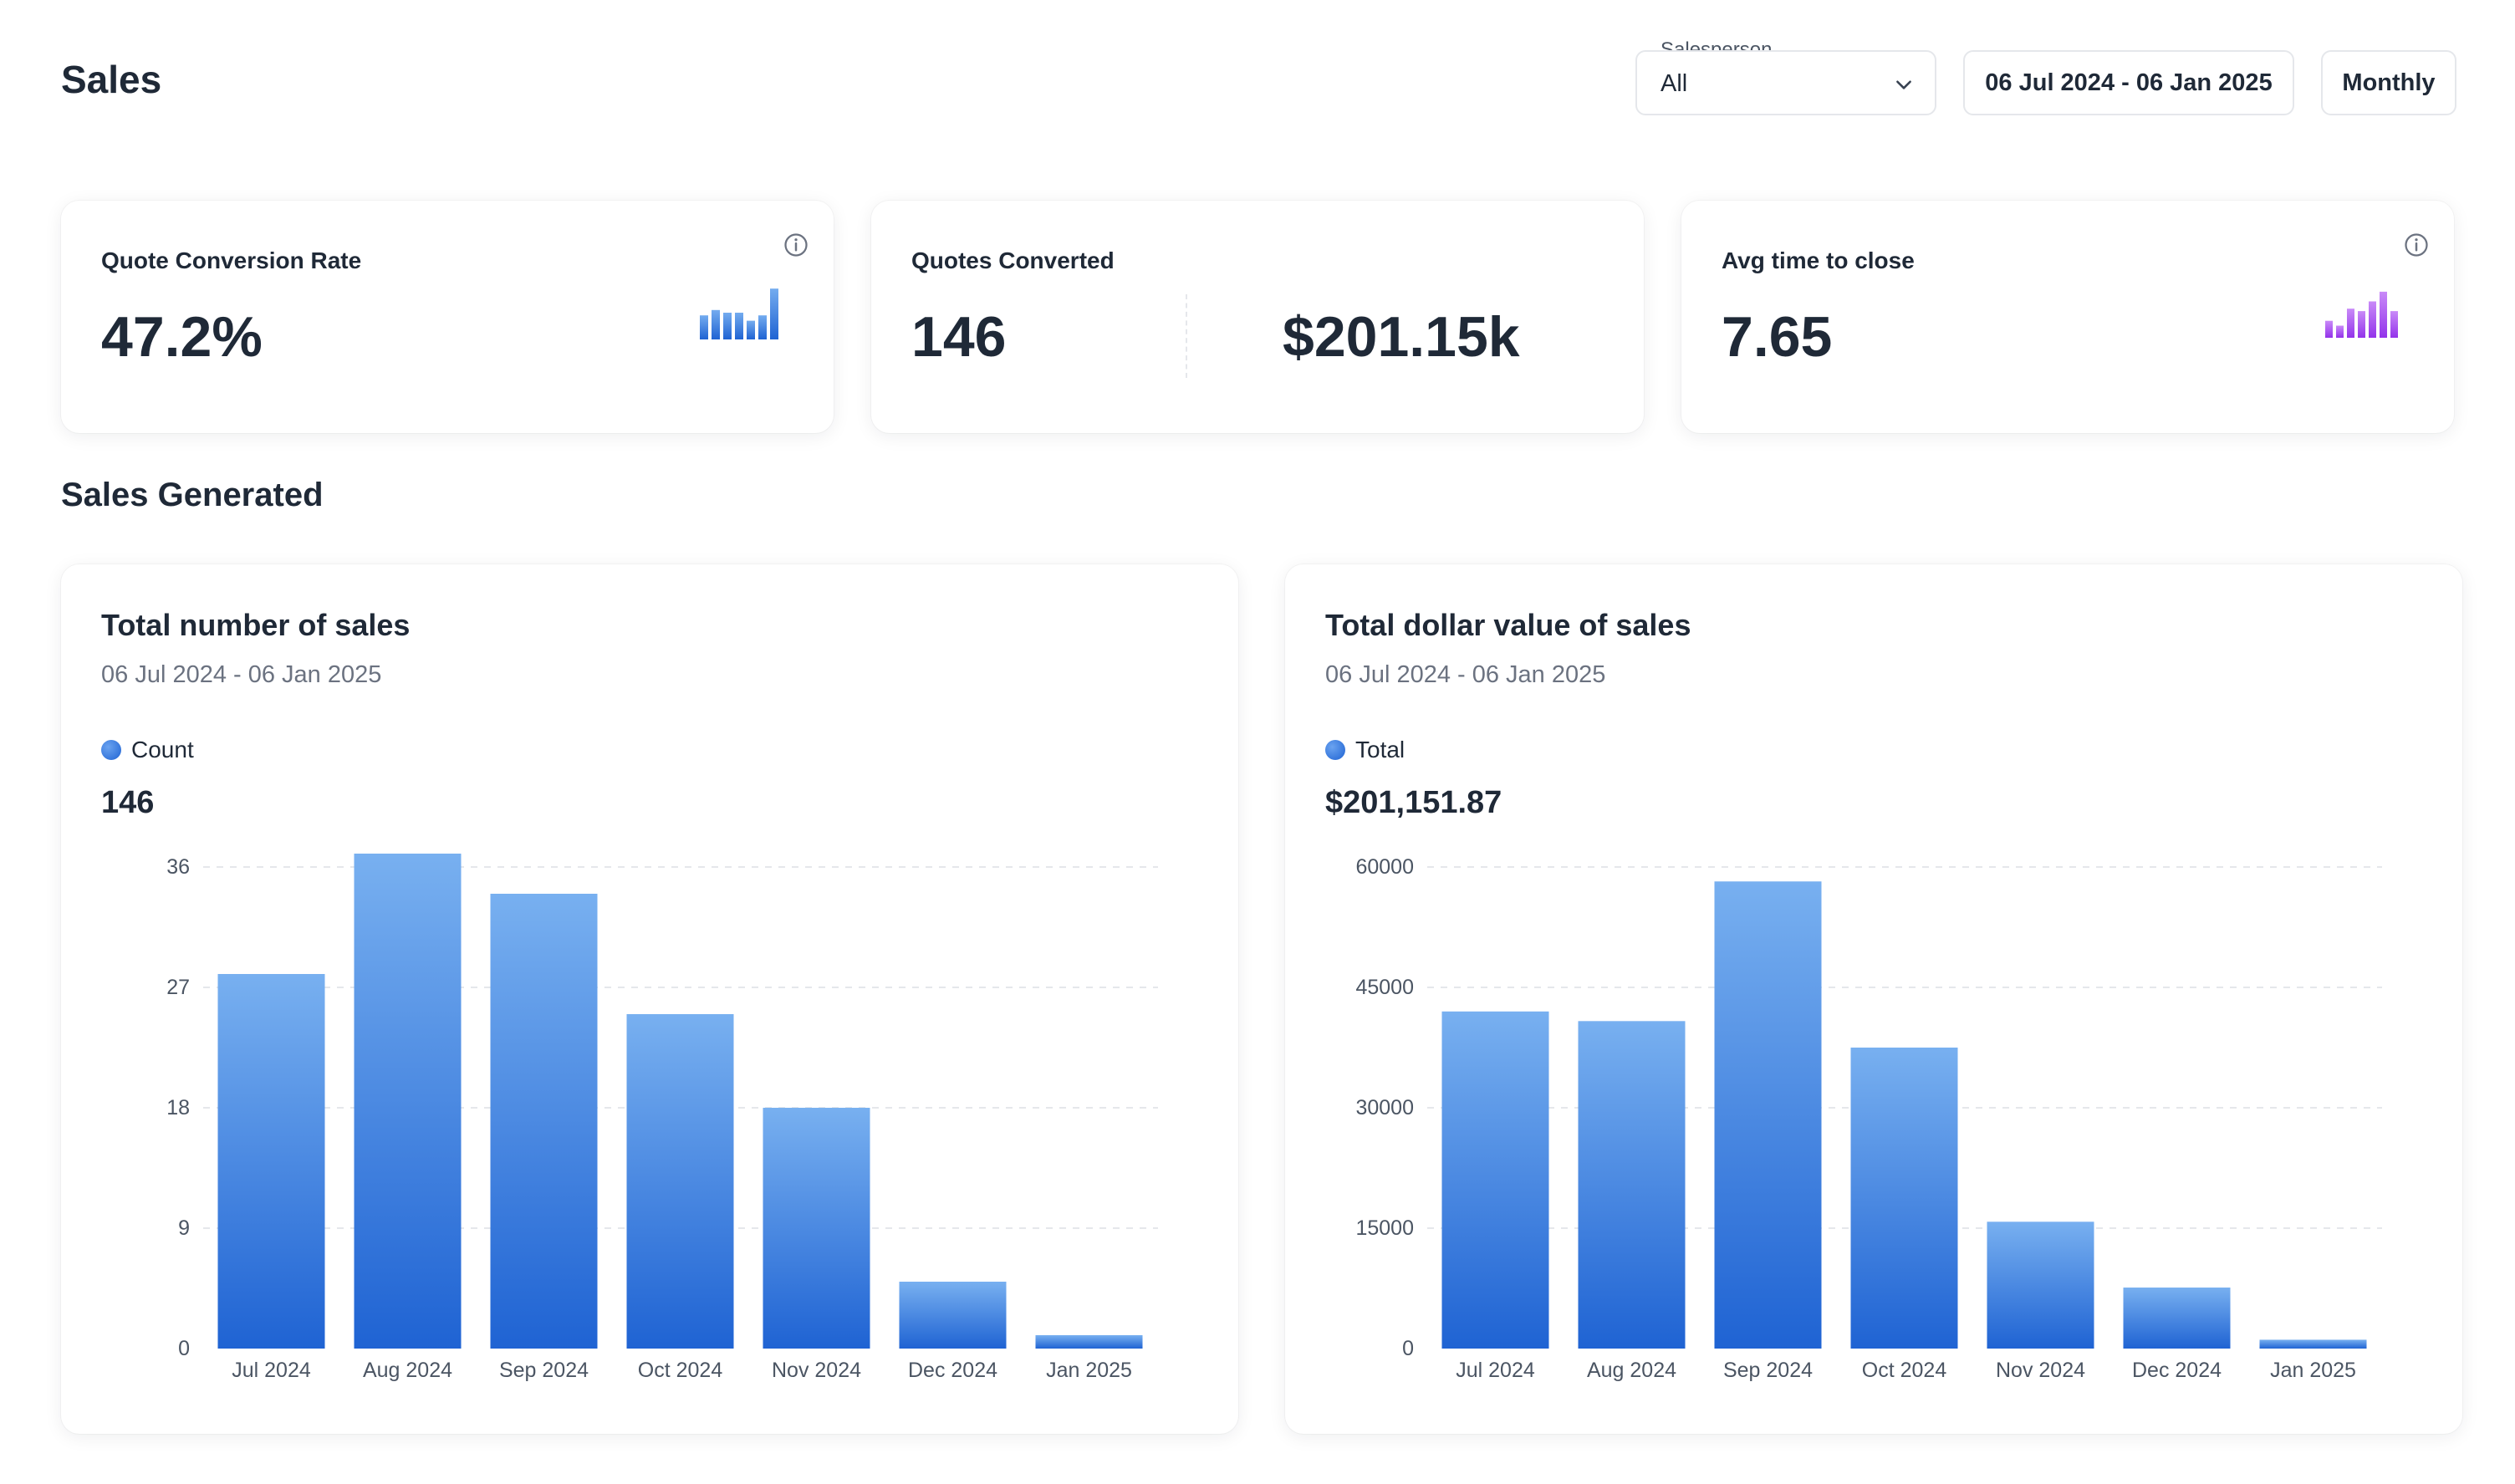 The width and height of the screenshot is (2515, 1484). Describe the element at coordinates (1384, 1228) in the screenshot. I see `y-tick-label: 15000` at that location.